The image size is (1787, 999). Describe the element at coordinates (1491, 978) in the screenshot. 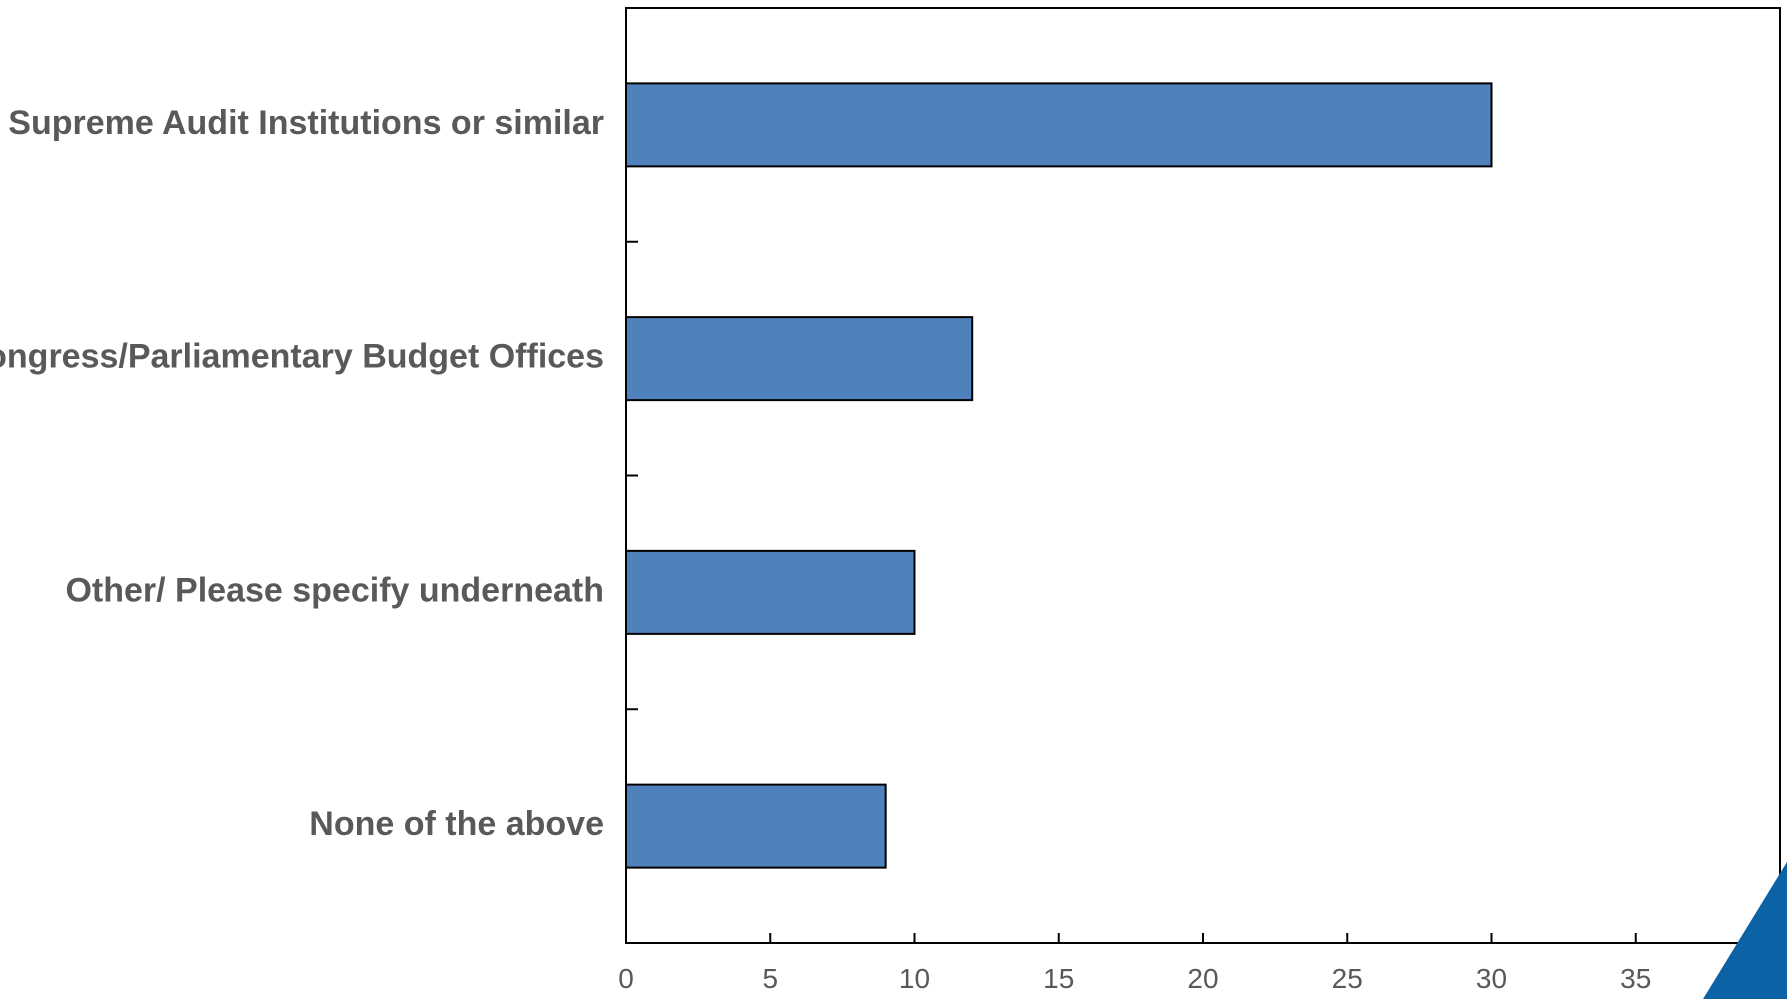

I see `x-tick-label: 30` at that location.